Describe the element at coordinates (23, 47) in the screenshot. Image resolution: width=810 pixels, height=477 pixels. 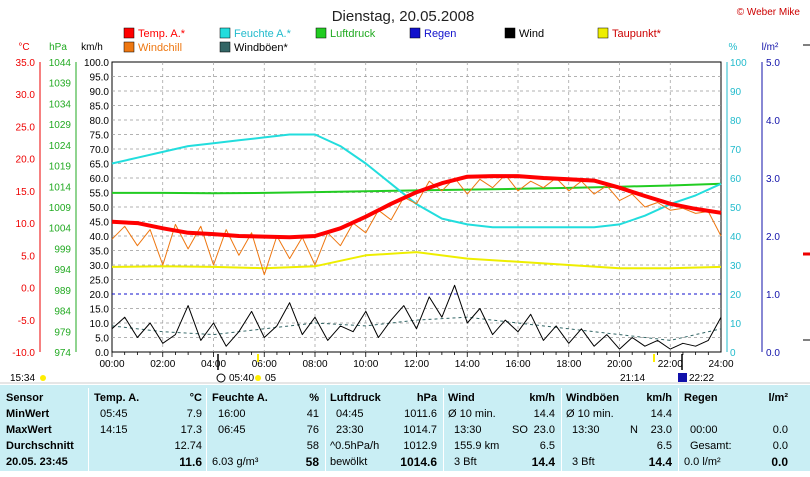
I see `temp-unit-label: °C` at that location.